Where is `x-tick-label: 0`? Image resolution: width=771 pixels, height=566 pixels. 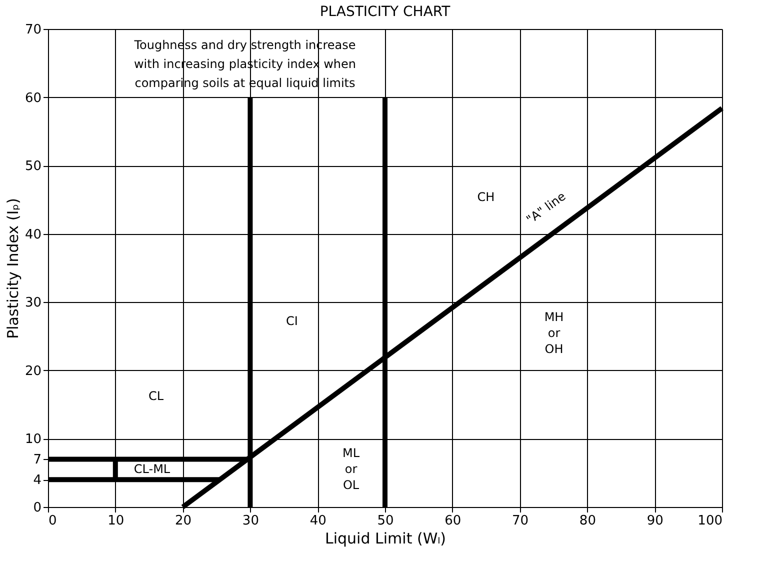 x-tick-label: 0 is located at coordinates (52, 521).